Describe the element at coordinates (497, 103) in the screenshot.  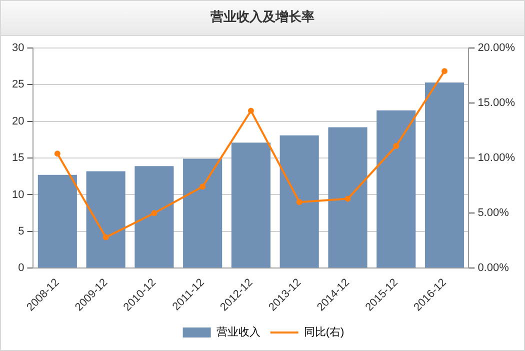
I see `y2-tick-label: 15.00%` at that location.